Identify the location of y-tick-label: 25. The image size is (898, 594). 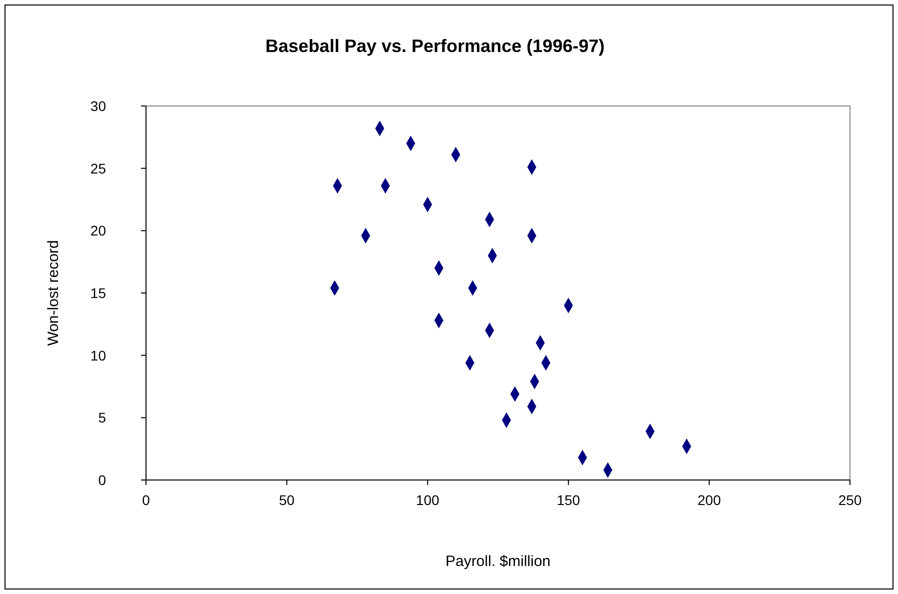
(98, 168).